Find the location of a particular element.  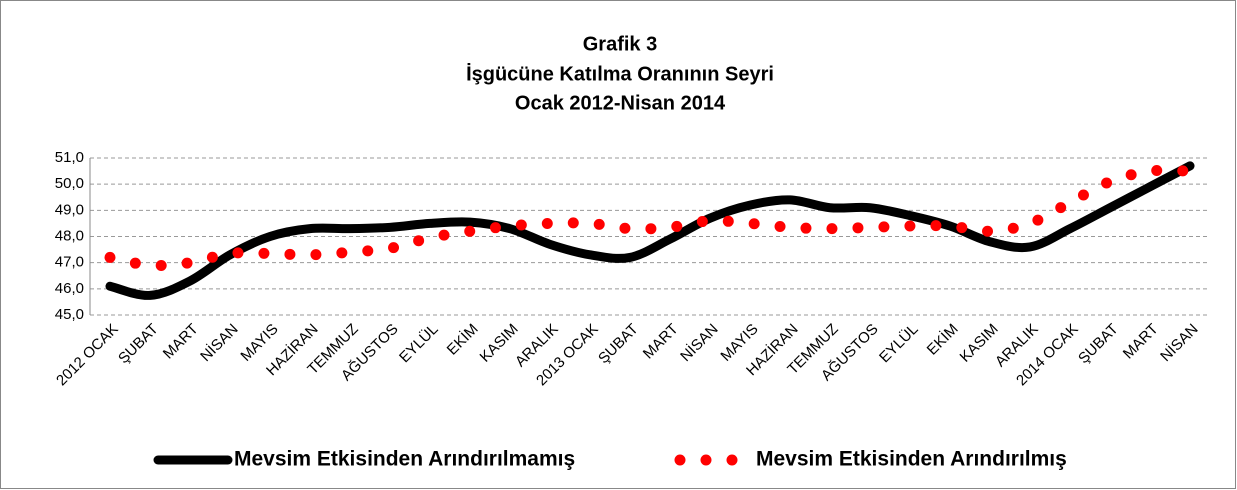

y-tick-label: 48,0 is located at coordinates (69, 235).